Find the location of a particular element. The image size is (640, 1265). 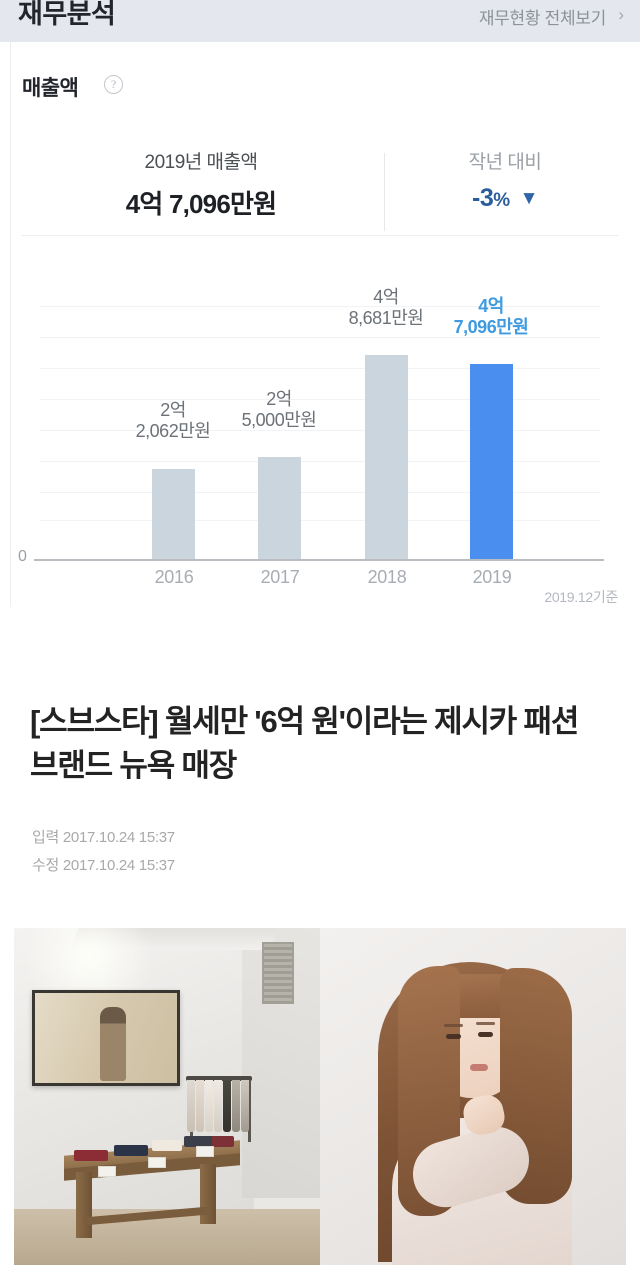

article-modified-stamp: 수정 2017.10.24 15:37 is located at coordinates (103, 865).